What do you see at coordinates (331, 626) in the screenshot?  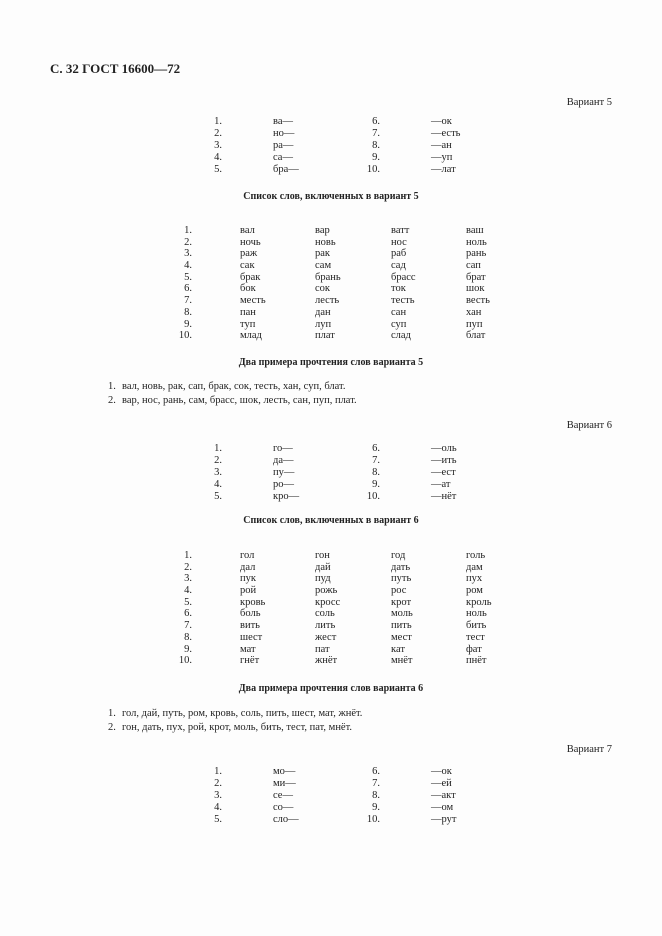 I see `word-row: 7. вить лить пить бить` at bounding box center [331, 626].